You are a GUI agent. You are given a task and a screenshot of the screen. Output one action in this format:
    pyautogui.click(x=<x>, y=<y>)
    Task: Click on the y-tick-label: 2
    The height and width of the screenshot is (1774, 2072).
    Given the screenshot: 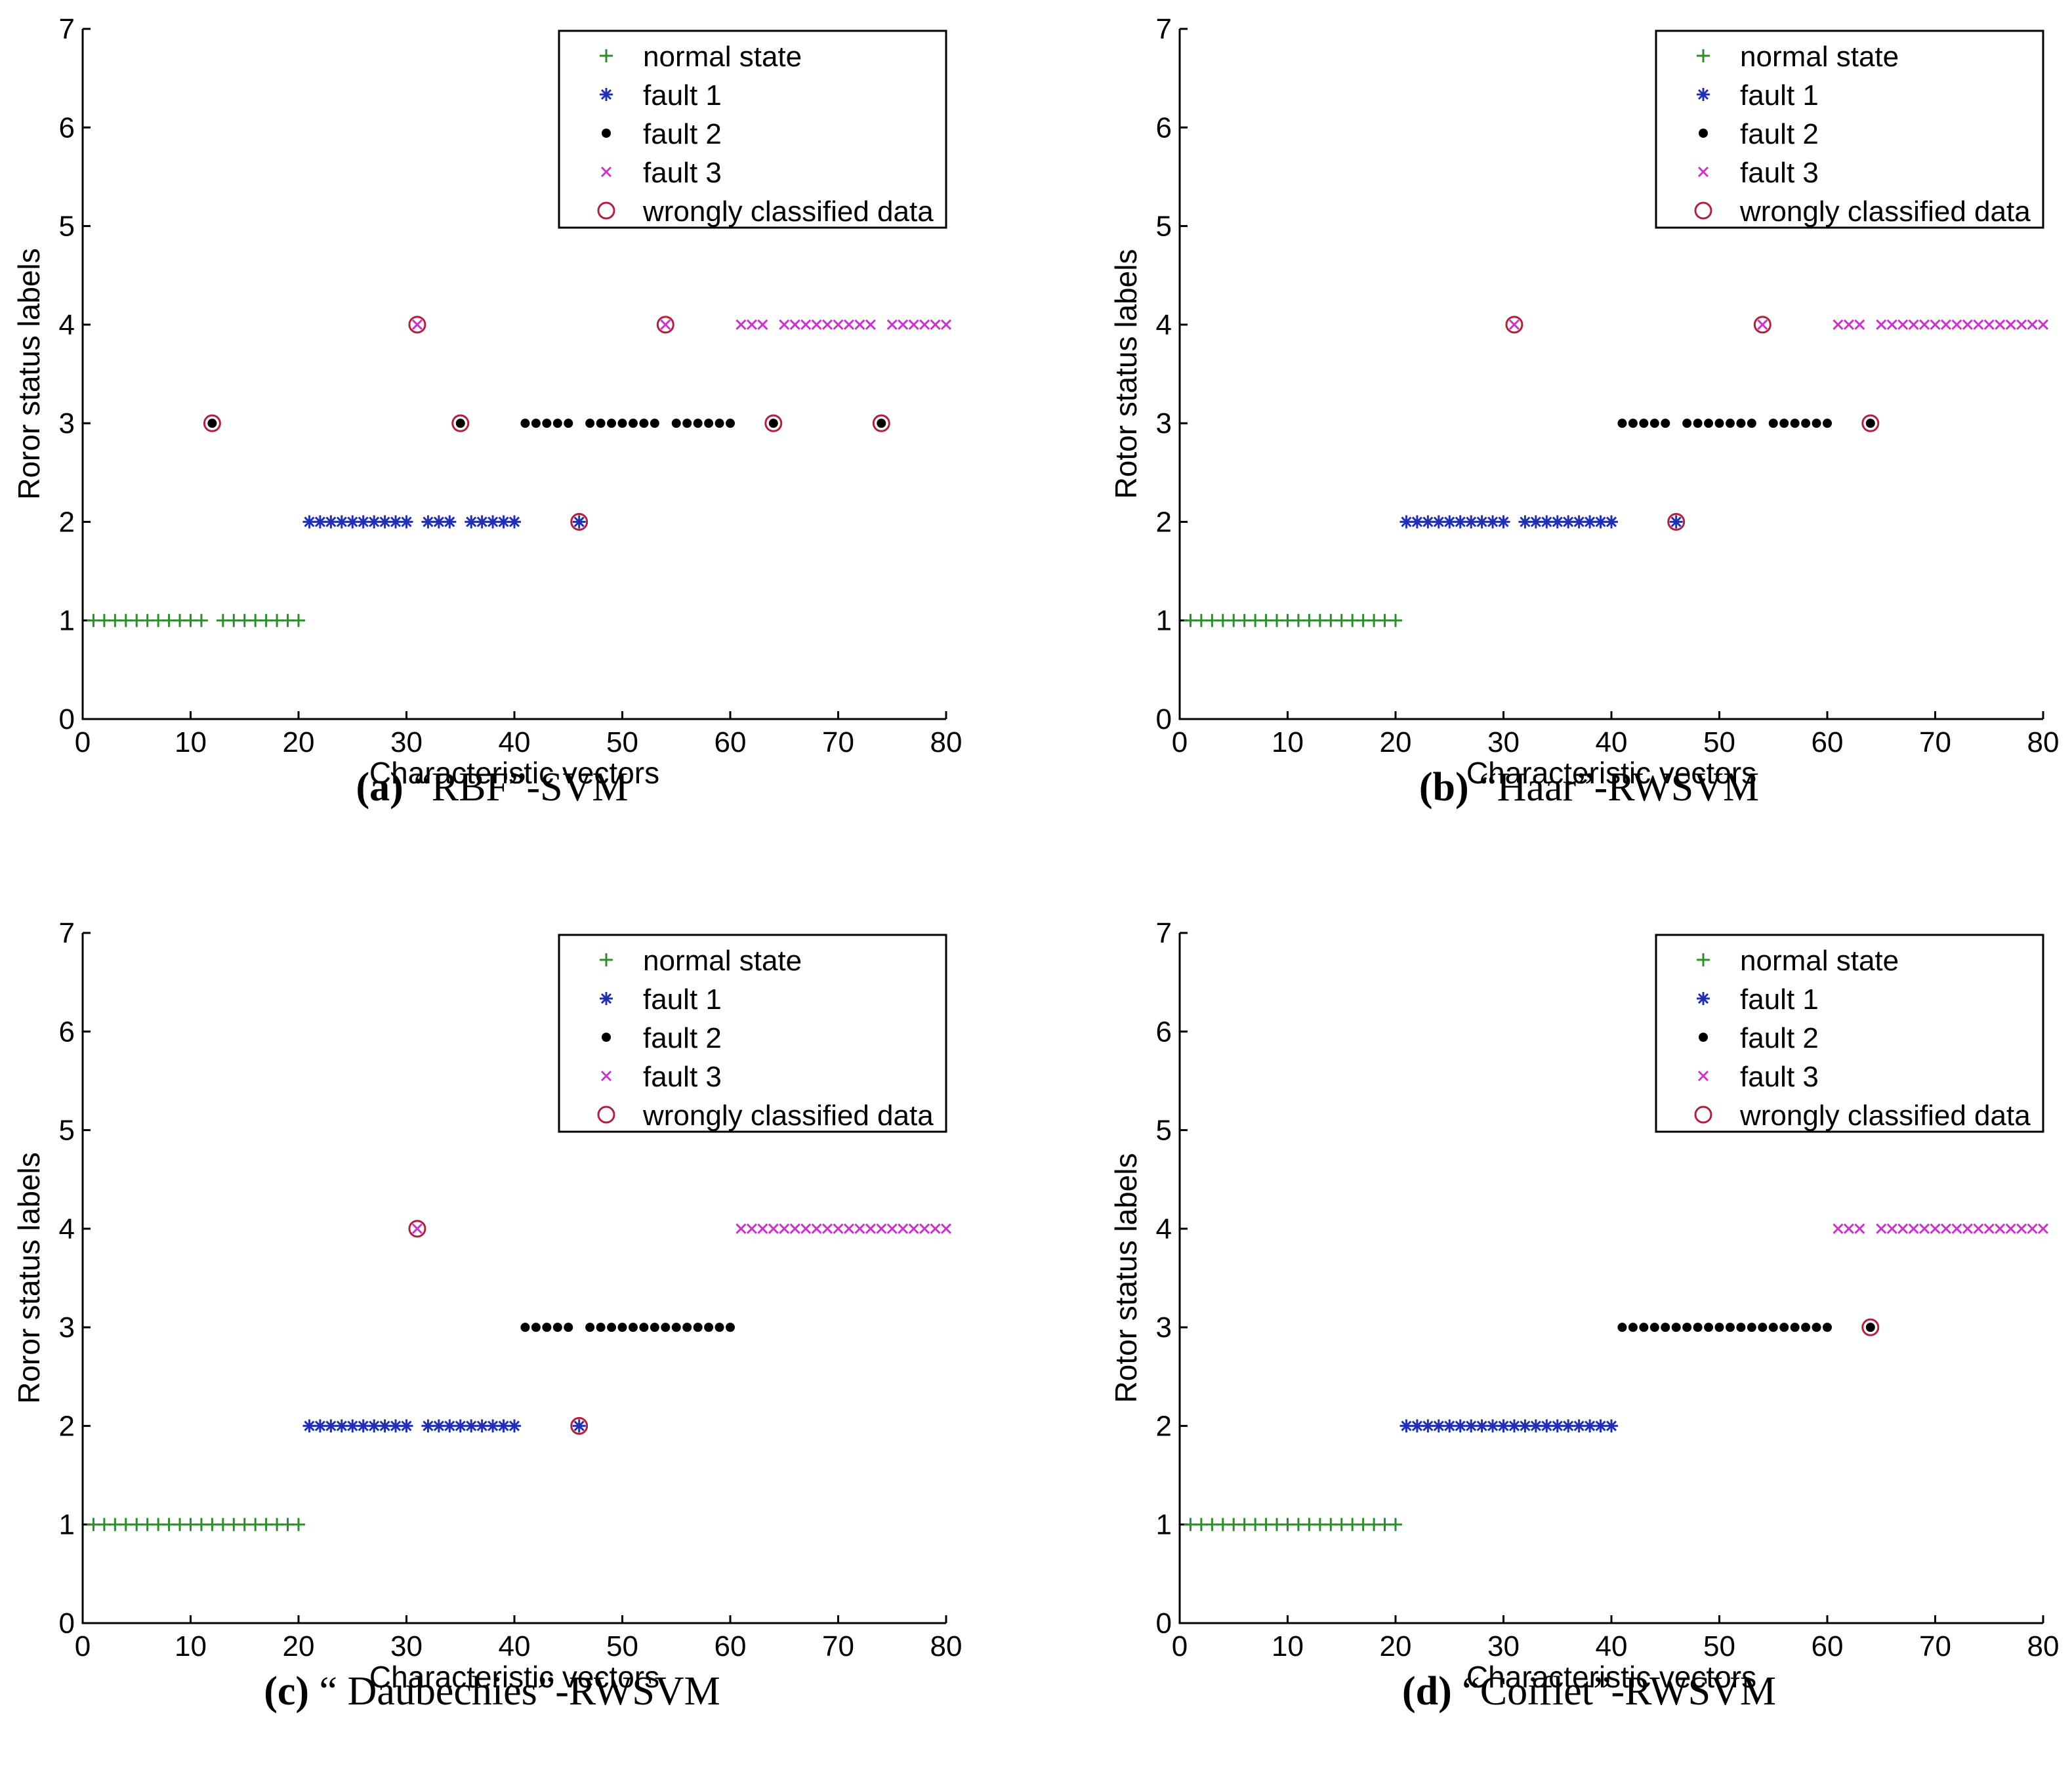 What is the action you would take?
    pyautogui.click(x=67, y=1426)
    